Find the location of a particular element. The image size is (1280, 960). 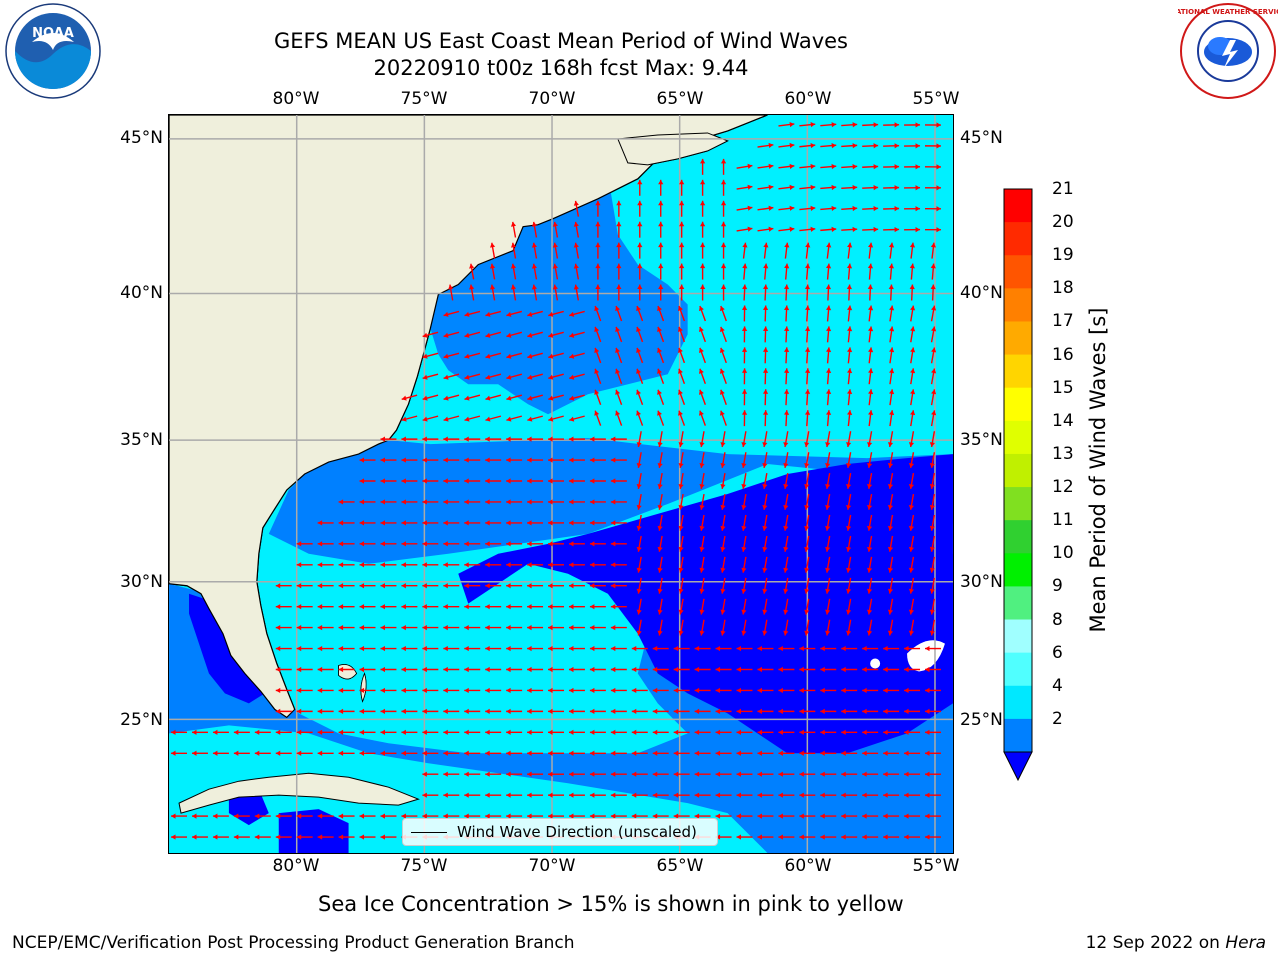

lon-tick-top: 70°W is located at coordinates (552, 99).